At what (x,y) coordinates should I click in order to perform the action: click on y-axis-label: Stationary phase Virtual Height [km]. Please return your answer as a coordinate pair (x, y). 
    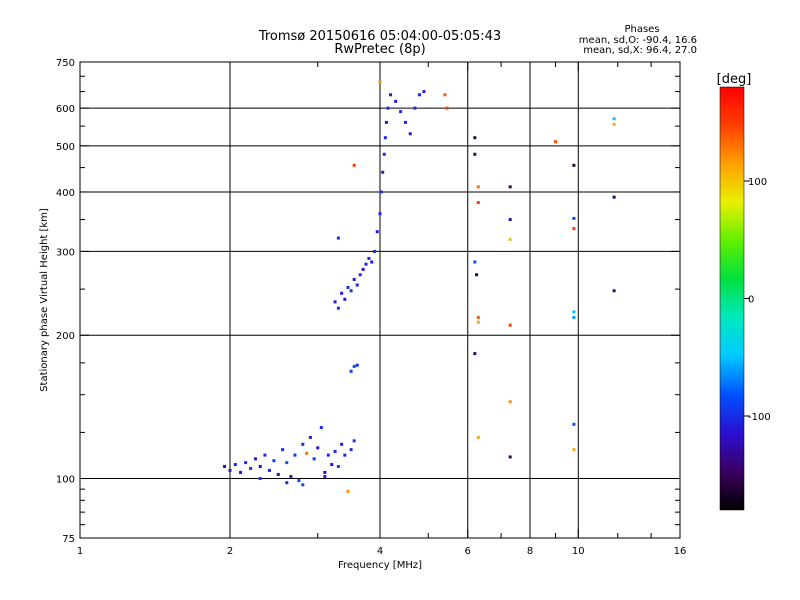
    Looking at the image, I should click on (44, 300).